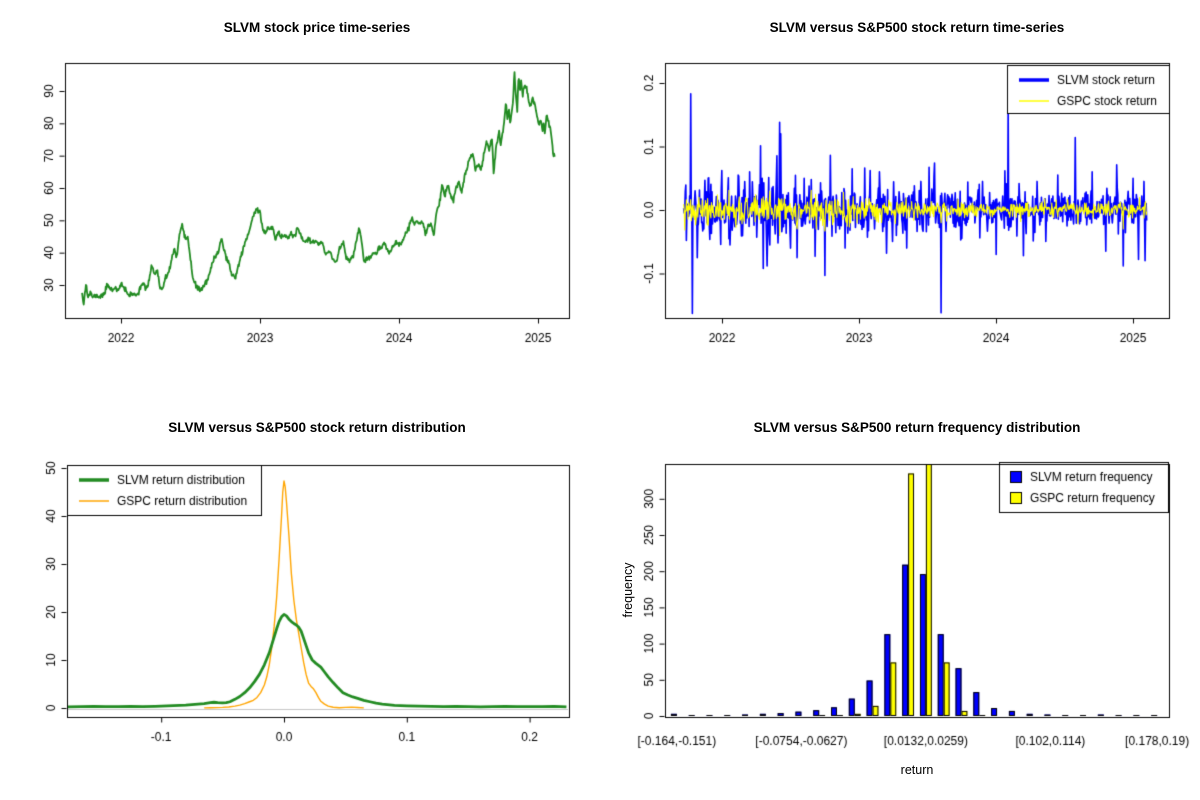  Describe the element at coordinates (628, 590) in the screenshot. I see `histogram-y-axis-label: frequency` at that location.